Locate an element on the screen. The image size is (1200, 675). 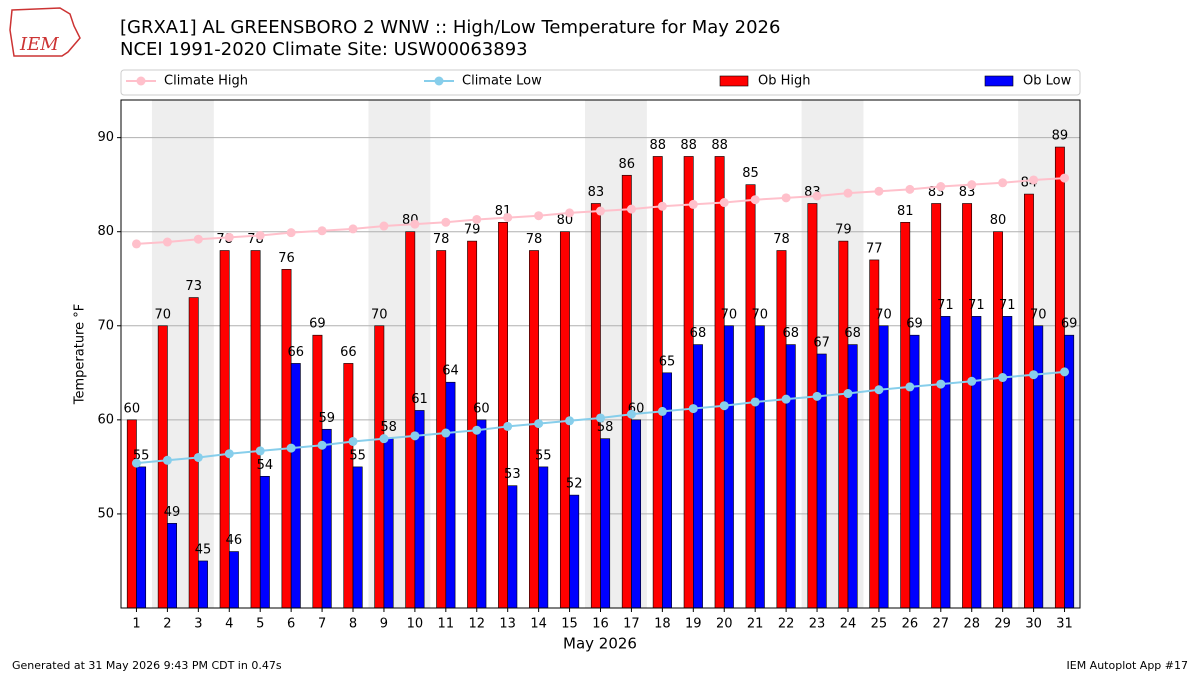
x-tick-label: 14 is located at coordinates (538, 624).